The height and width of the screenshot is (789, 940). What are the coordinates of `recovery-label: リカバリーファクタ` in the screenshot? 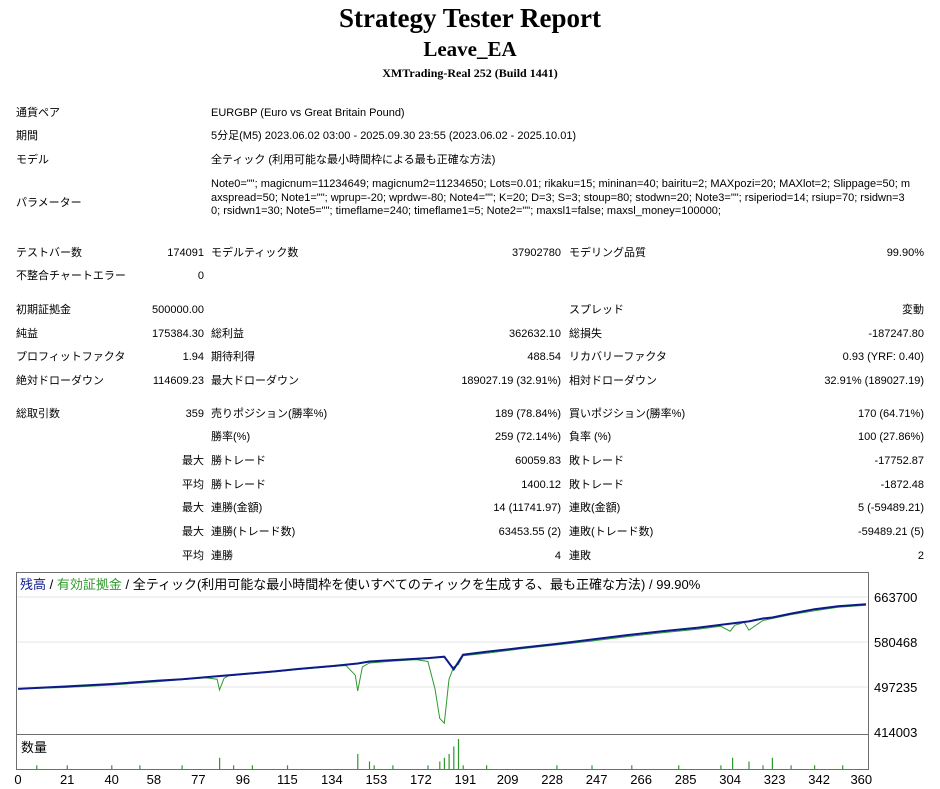 It's located at (618, 357).